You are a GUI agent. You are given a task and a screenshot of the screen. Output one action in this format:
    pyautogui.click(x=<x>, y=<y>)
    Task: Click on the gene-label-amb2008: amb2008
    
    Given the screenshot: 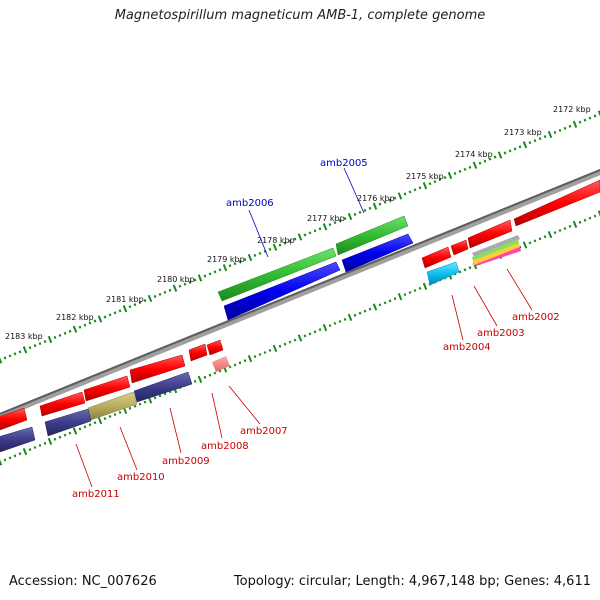 What is the action you would take?
    pyautogui.click(x=225, y=446)
    